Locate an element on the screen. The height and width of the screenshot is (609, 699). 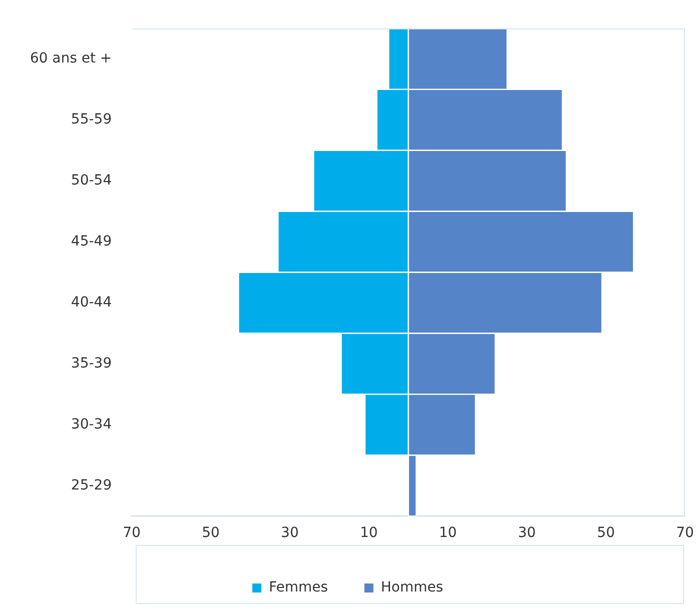
legend-label: Femmes is located at coordinates (298, 588).